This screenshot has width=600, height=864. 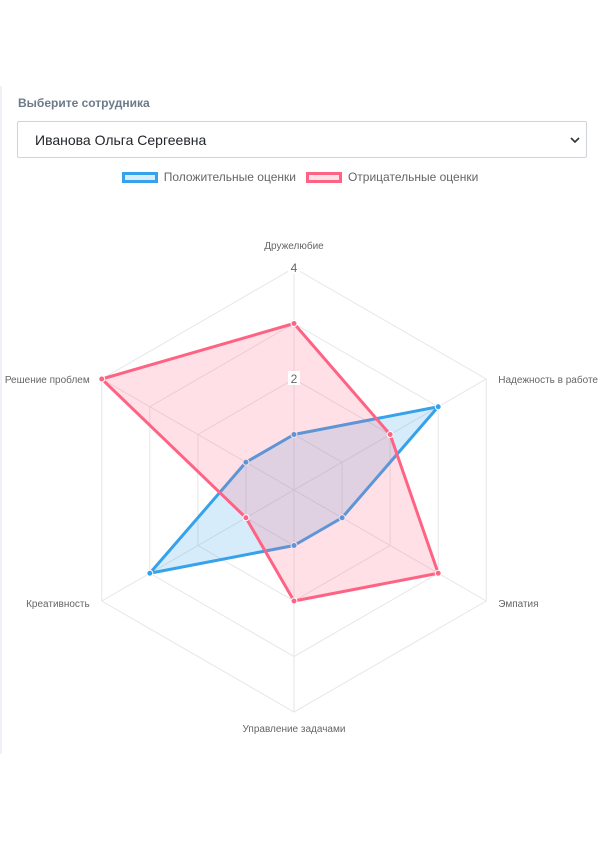 I want to click on tick-label-0: 2, so click(x=294, y=379).